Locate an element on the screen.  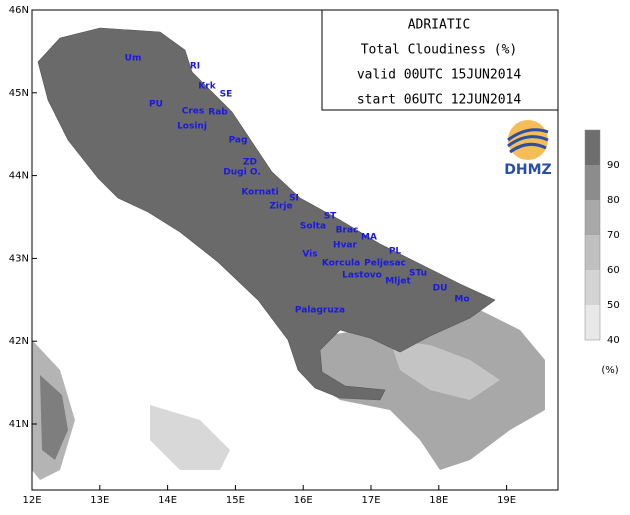
station-label: STu is located at coordinates (418, 274).